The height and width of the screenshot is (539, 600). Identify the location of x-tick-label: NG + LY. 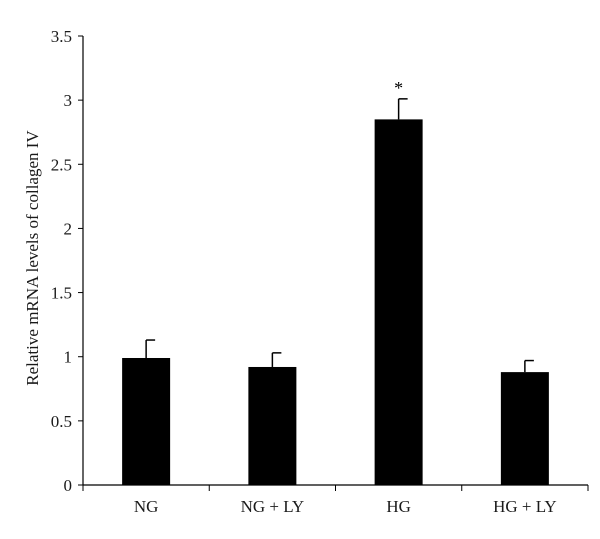
(273, 506).